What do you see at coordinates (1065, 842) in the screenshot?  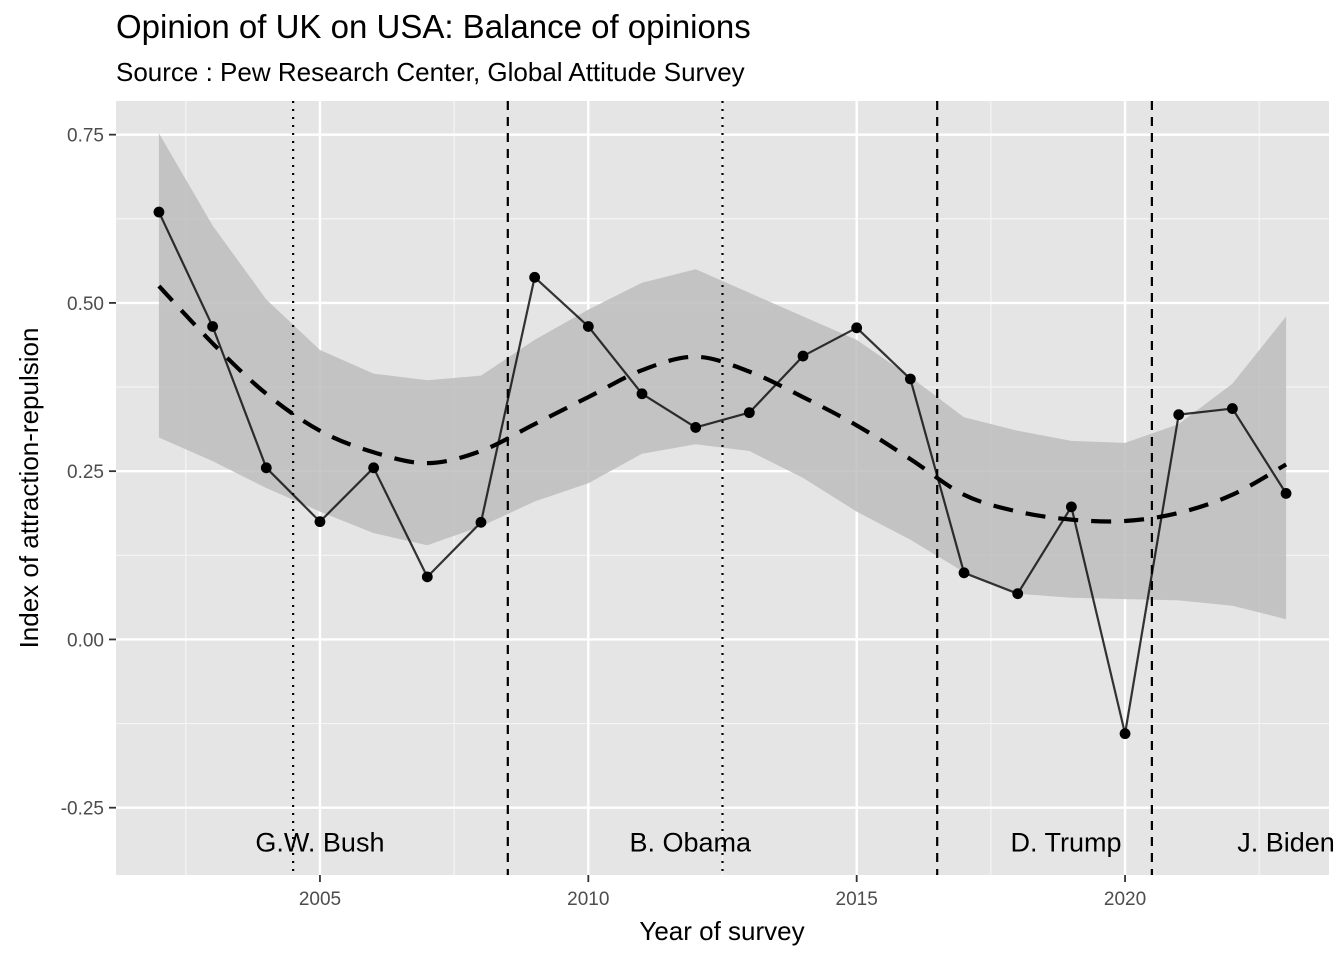 I see `president-label: D. Trump` at bounding box center [1065, 842].